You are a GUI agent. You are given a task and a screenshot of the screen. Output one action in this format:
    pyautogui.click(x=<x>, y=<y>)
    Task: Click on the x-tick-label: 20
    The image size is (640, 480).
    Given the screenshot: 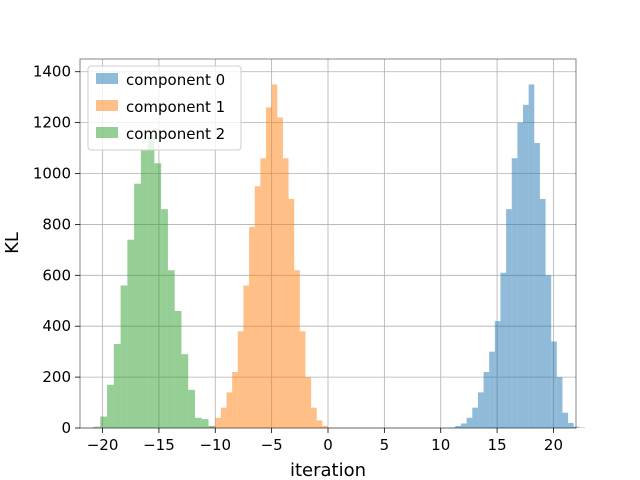 What is the action you would take?
    pyautogui.click(x=553, y=445)
    